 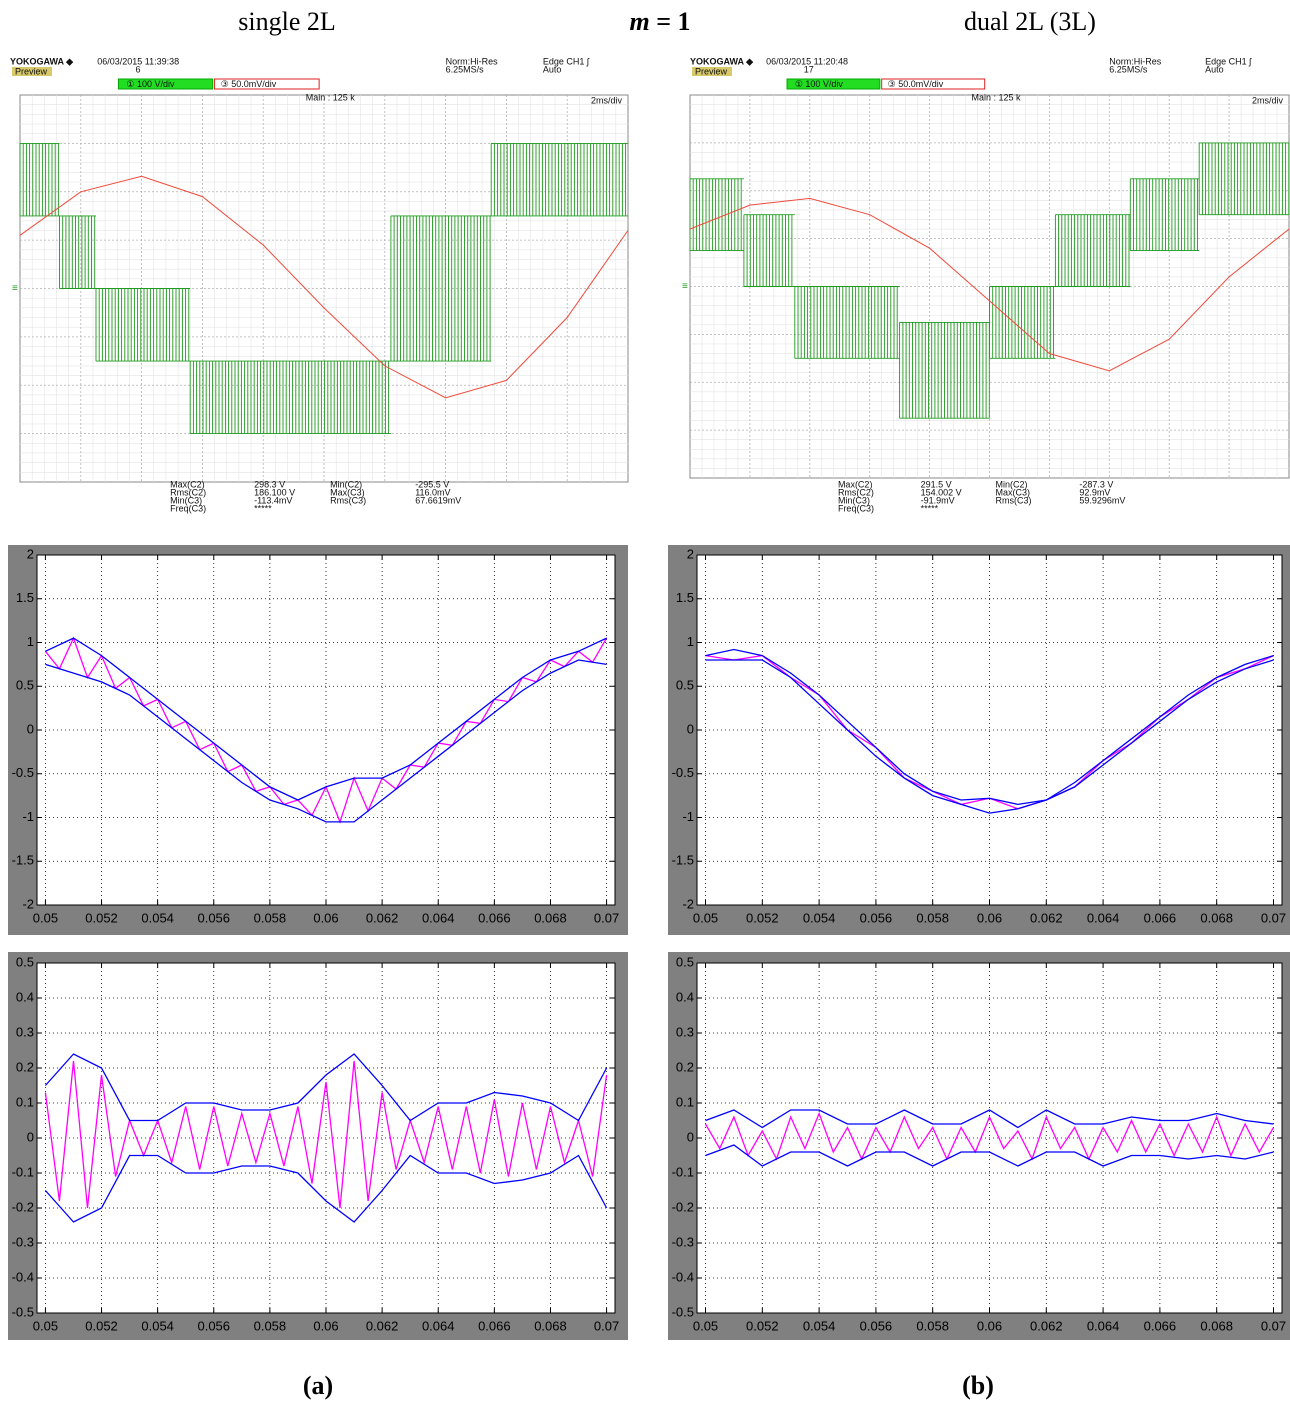 What do you see at coordinates (263, 508) in the screenshot?
I see `measurement: *****` at bounding box center [263, 508].